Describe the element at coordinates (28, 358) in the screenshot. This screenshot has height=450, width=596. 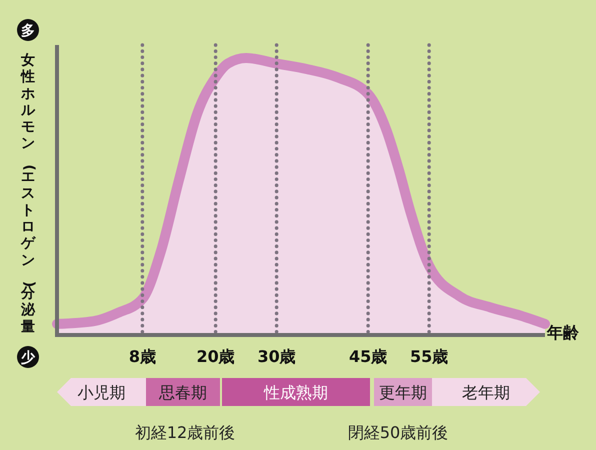
I see `text: 少` at that location.